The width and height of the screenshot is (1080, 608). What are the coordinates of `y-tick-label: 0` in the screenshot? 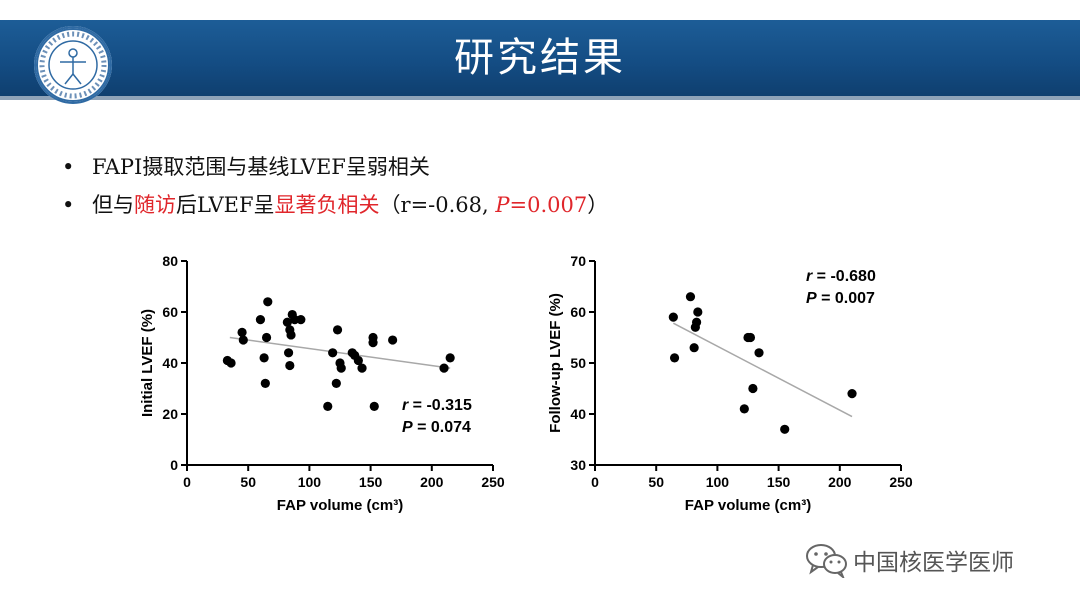 It's located at (174, 465).